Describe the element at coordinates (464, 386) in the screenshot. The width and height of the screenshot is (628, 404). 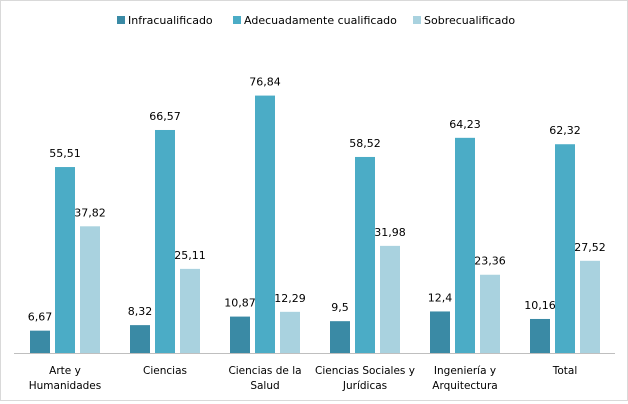
I see `category-label: Arquitectura` at that location.